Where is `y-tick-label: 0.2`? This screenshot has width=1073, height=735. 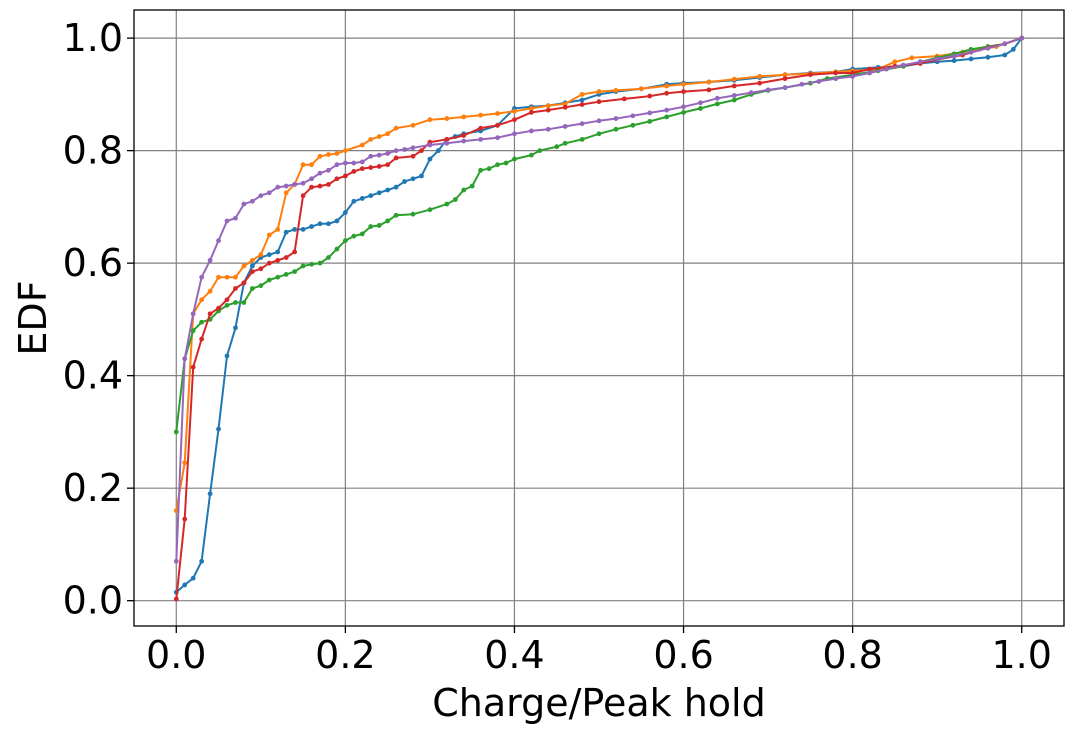 y-tick-label: 0.2 is located at coordinates (93, 488).